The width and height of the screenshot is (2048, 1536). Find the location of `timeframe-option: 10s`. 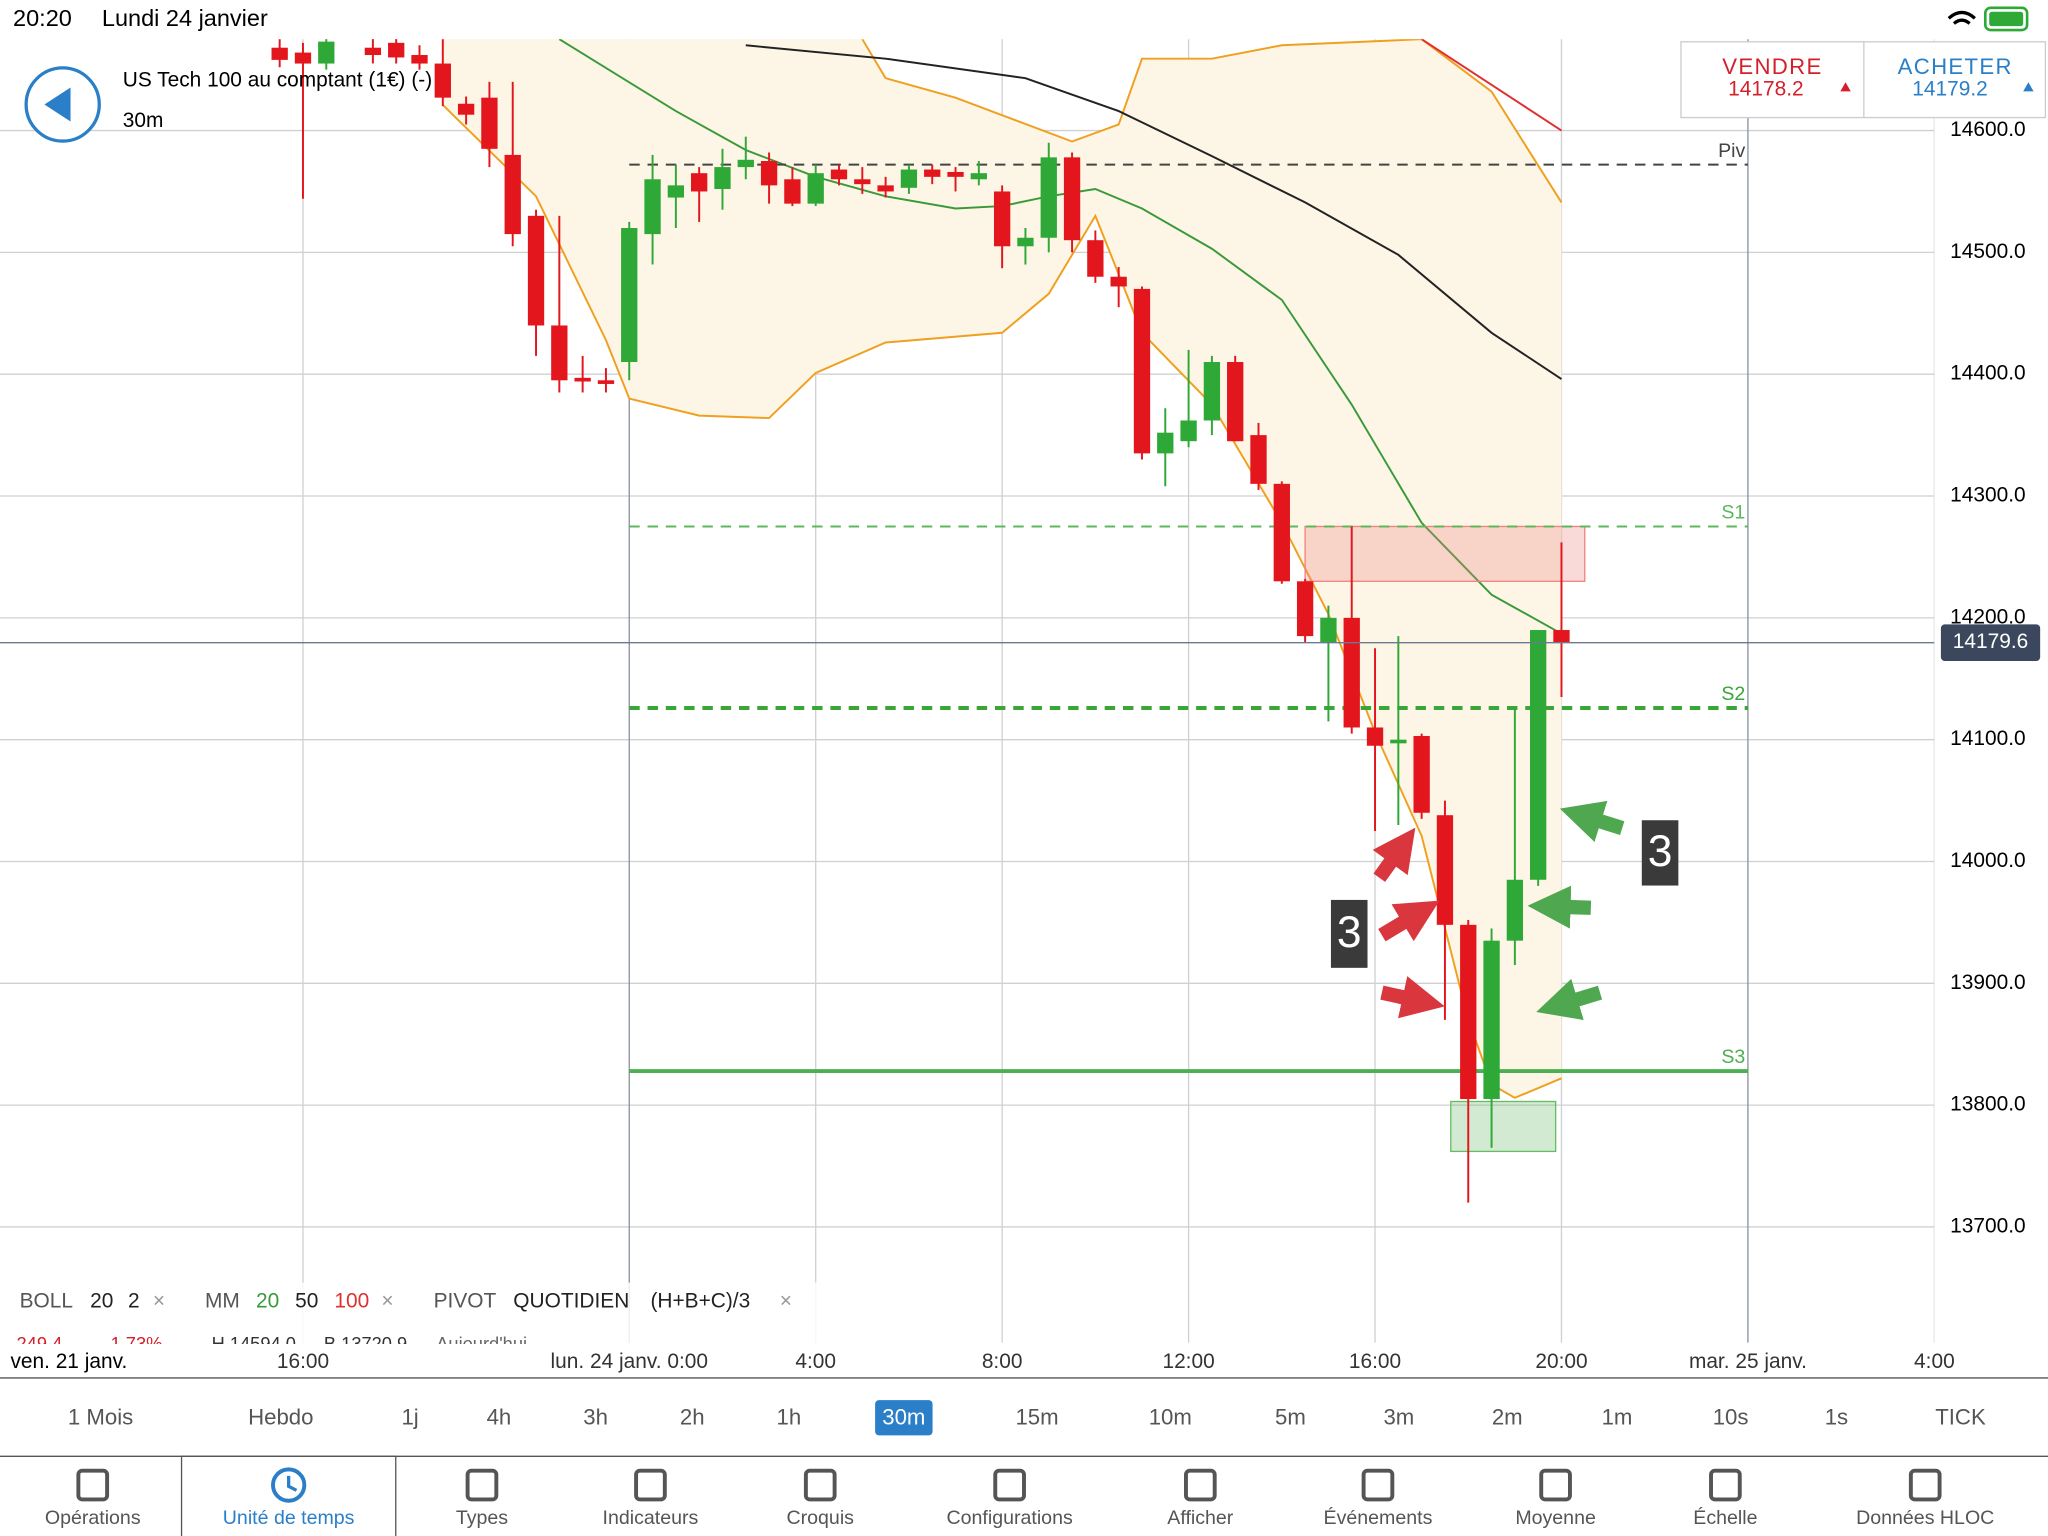

timeframe-option: 10s is located at coordinates (1731, 1416).